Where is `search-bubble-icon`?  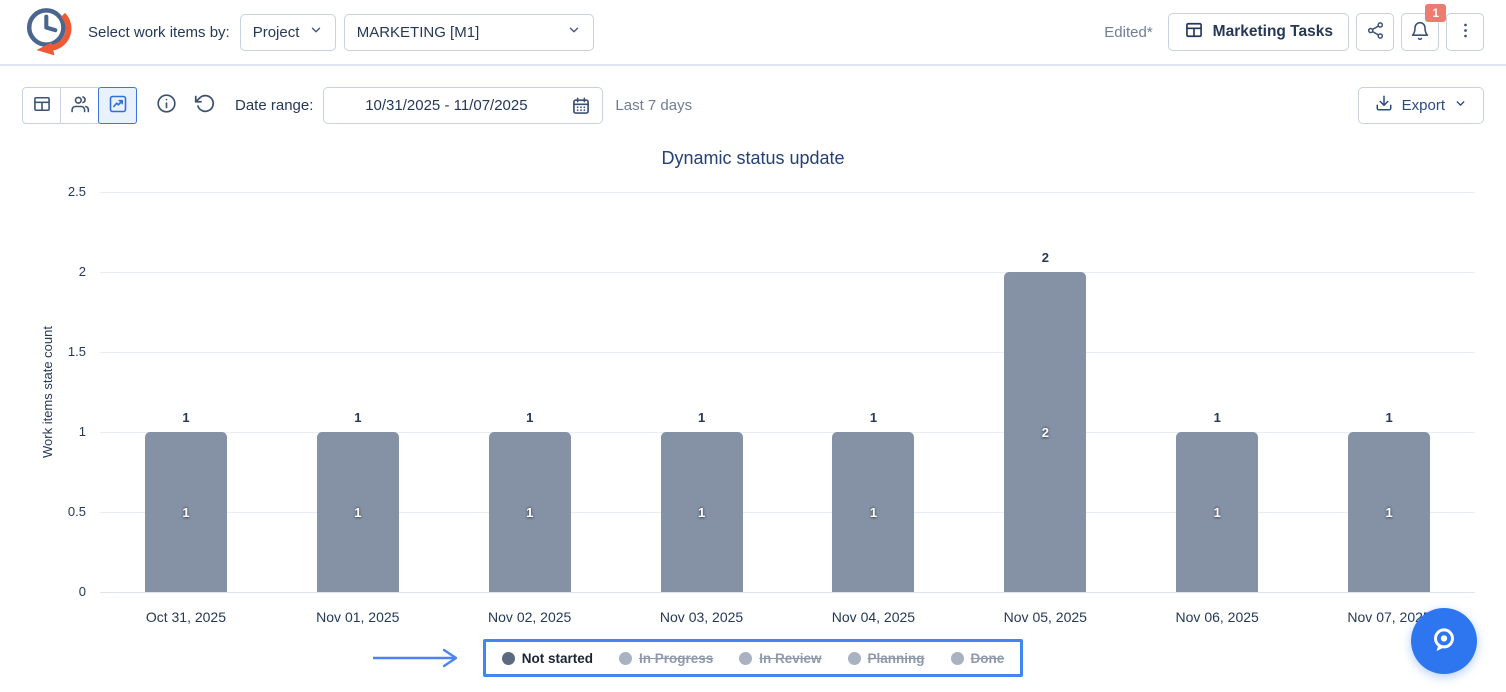
search-bubble-icon is located at coordinates (1444, 641).